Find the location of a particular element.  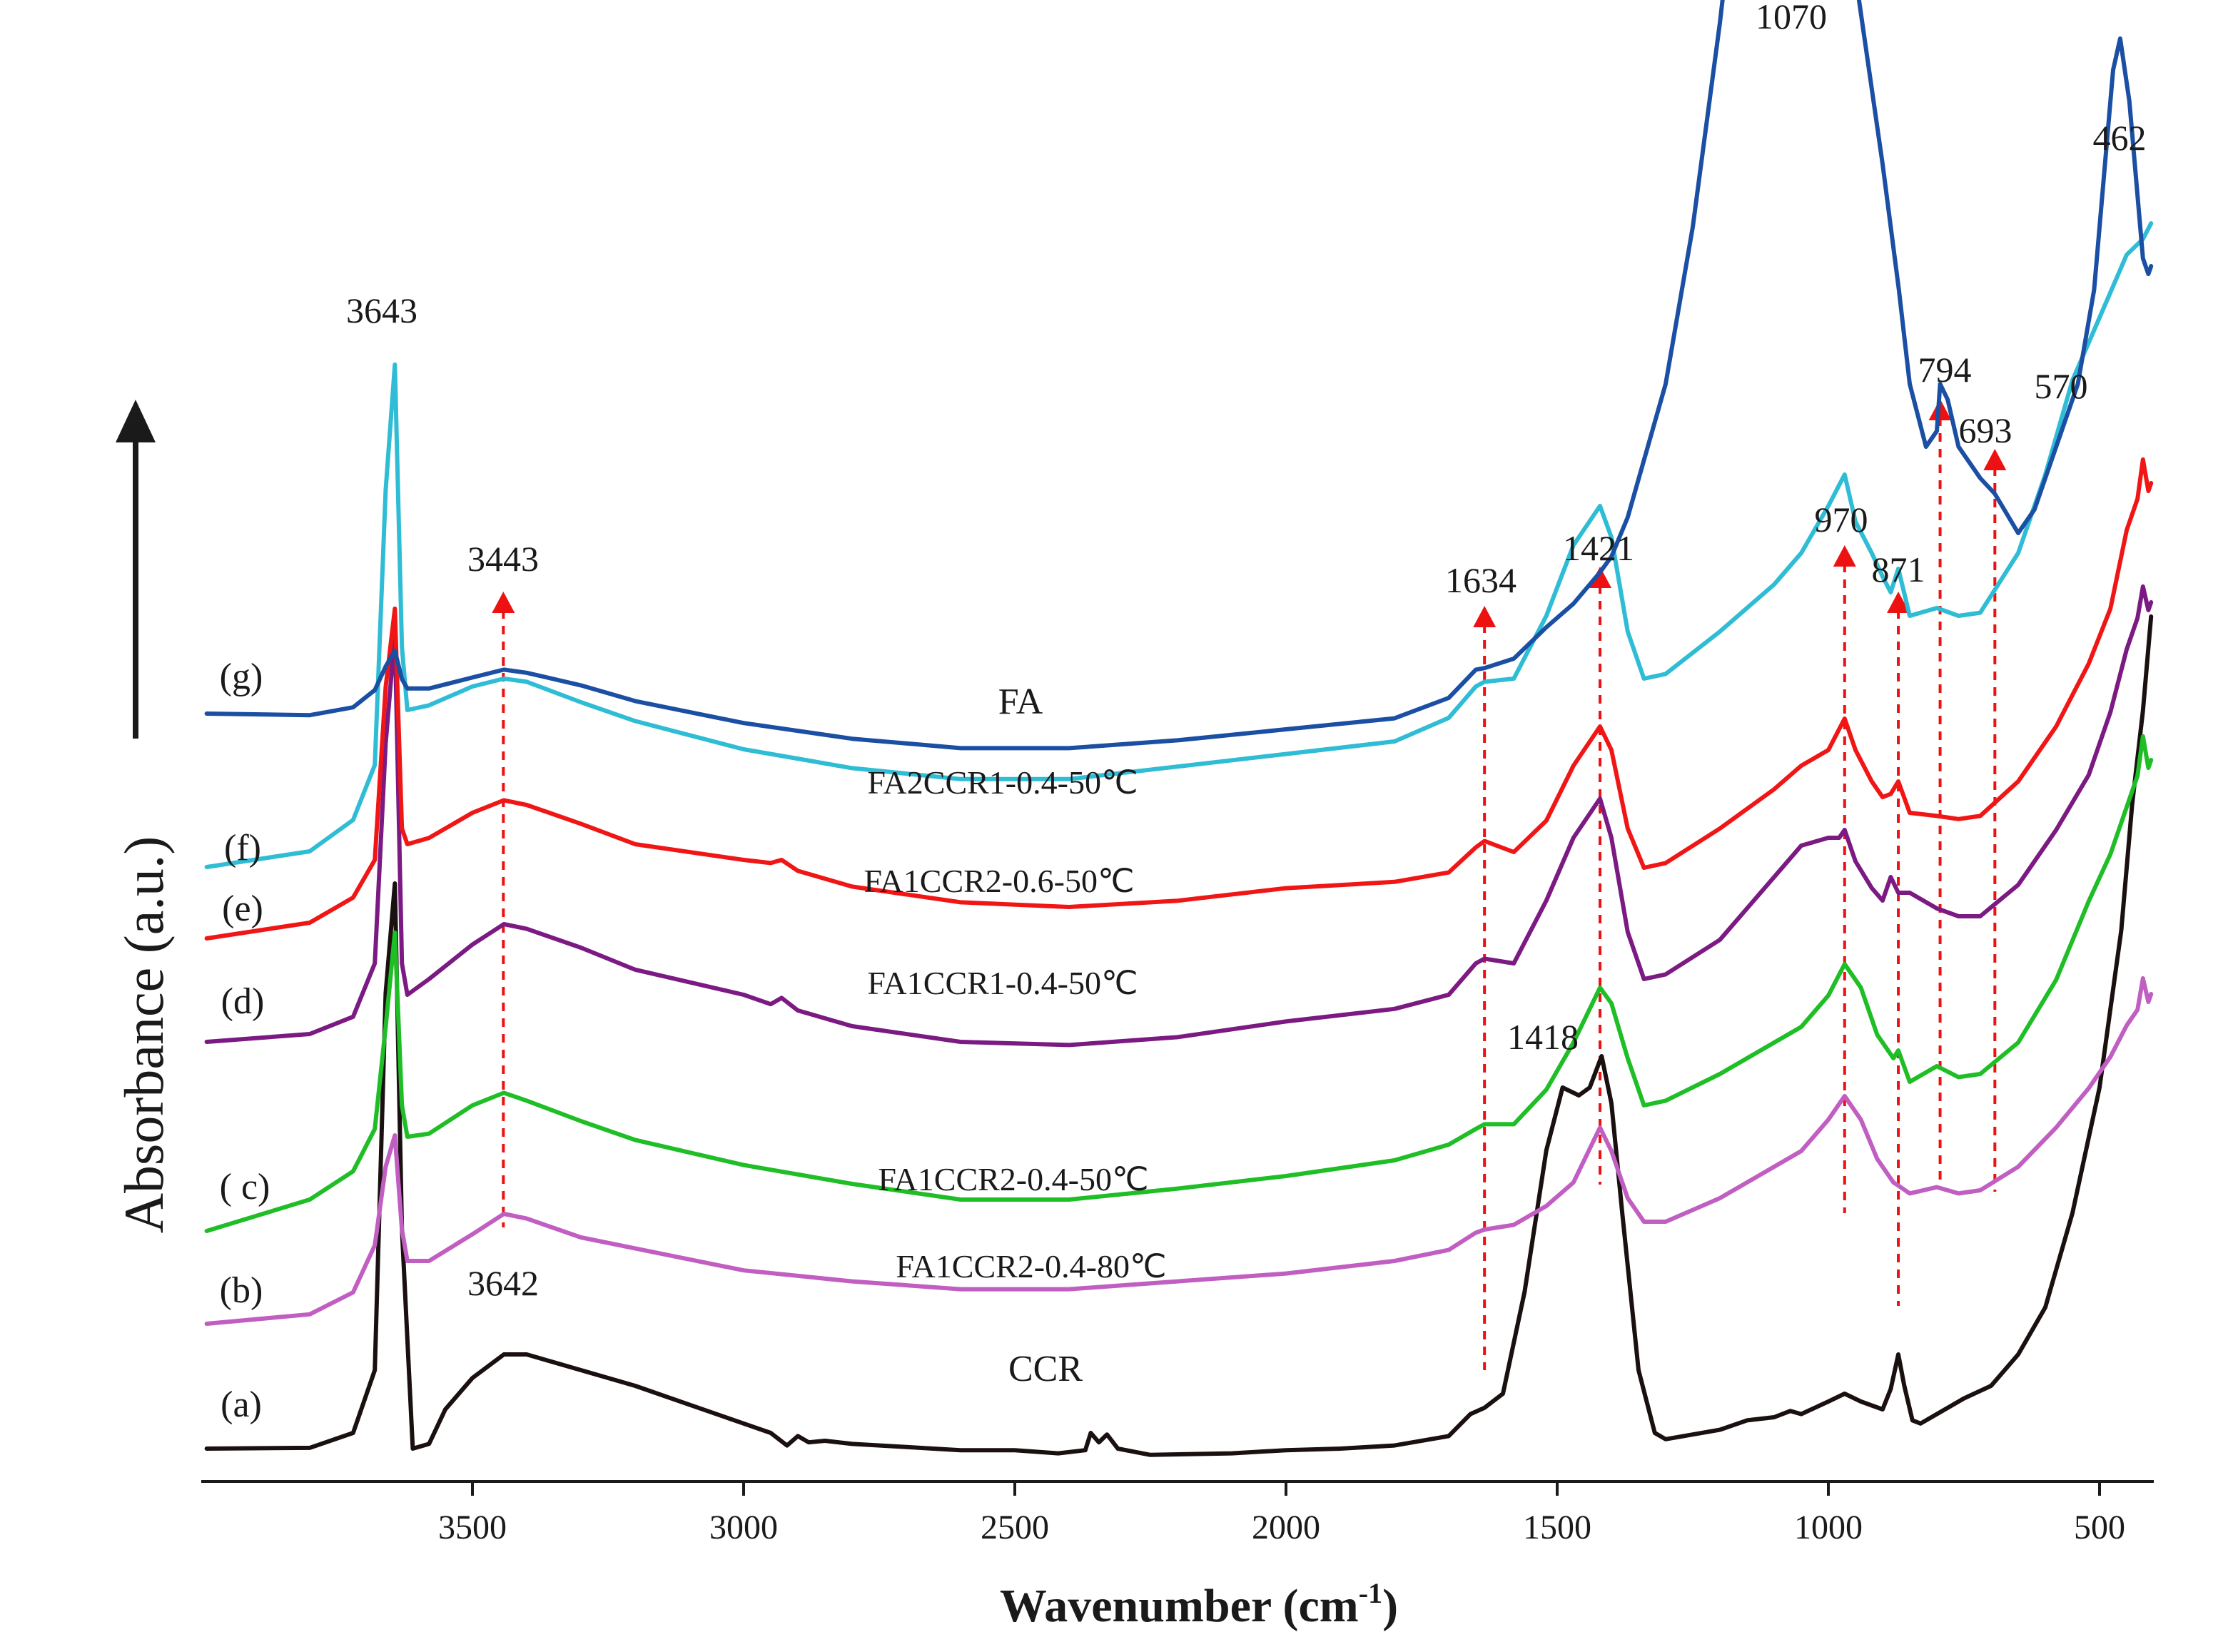

x-tick-label: 500 is located at coordinates (2099, 1527).